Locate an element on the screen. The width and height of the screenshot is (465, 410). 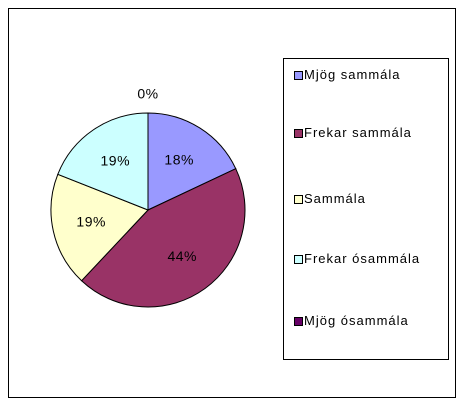
legend-label: Frekar sammála is located at coordinates (358, 132).